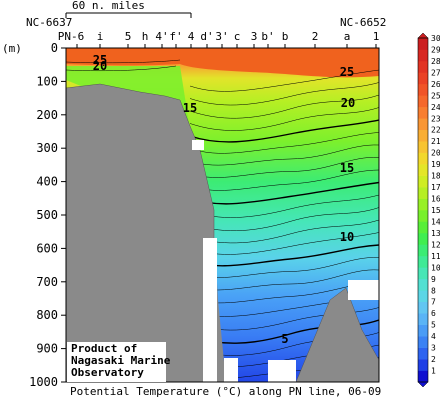 This screenshot has height=400, width=440. I want to click on y-tick-label: 600, so click(47, 248).